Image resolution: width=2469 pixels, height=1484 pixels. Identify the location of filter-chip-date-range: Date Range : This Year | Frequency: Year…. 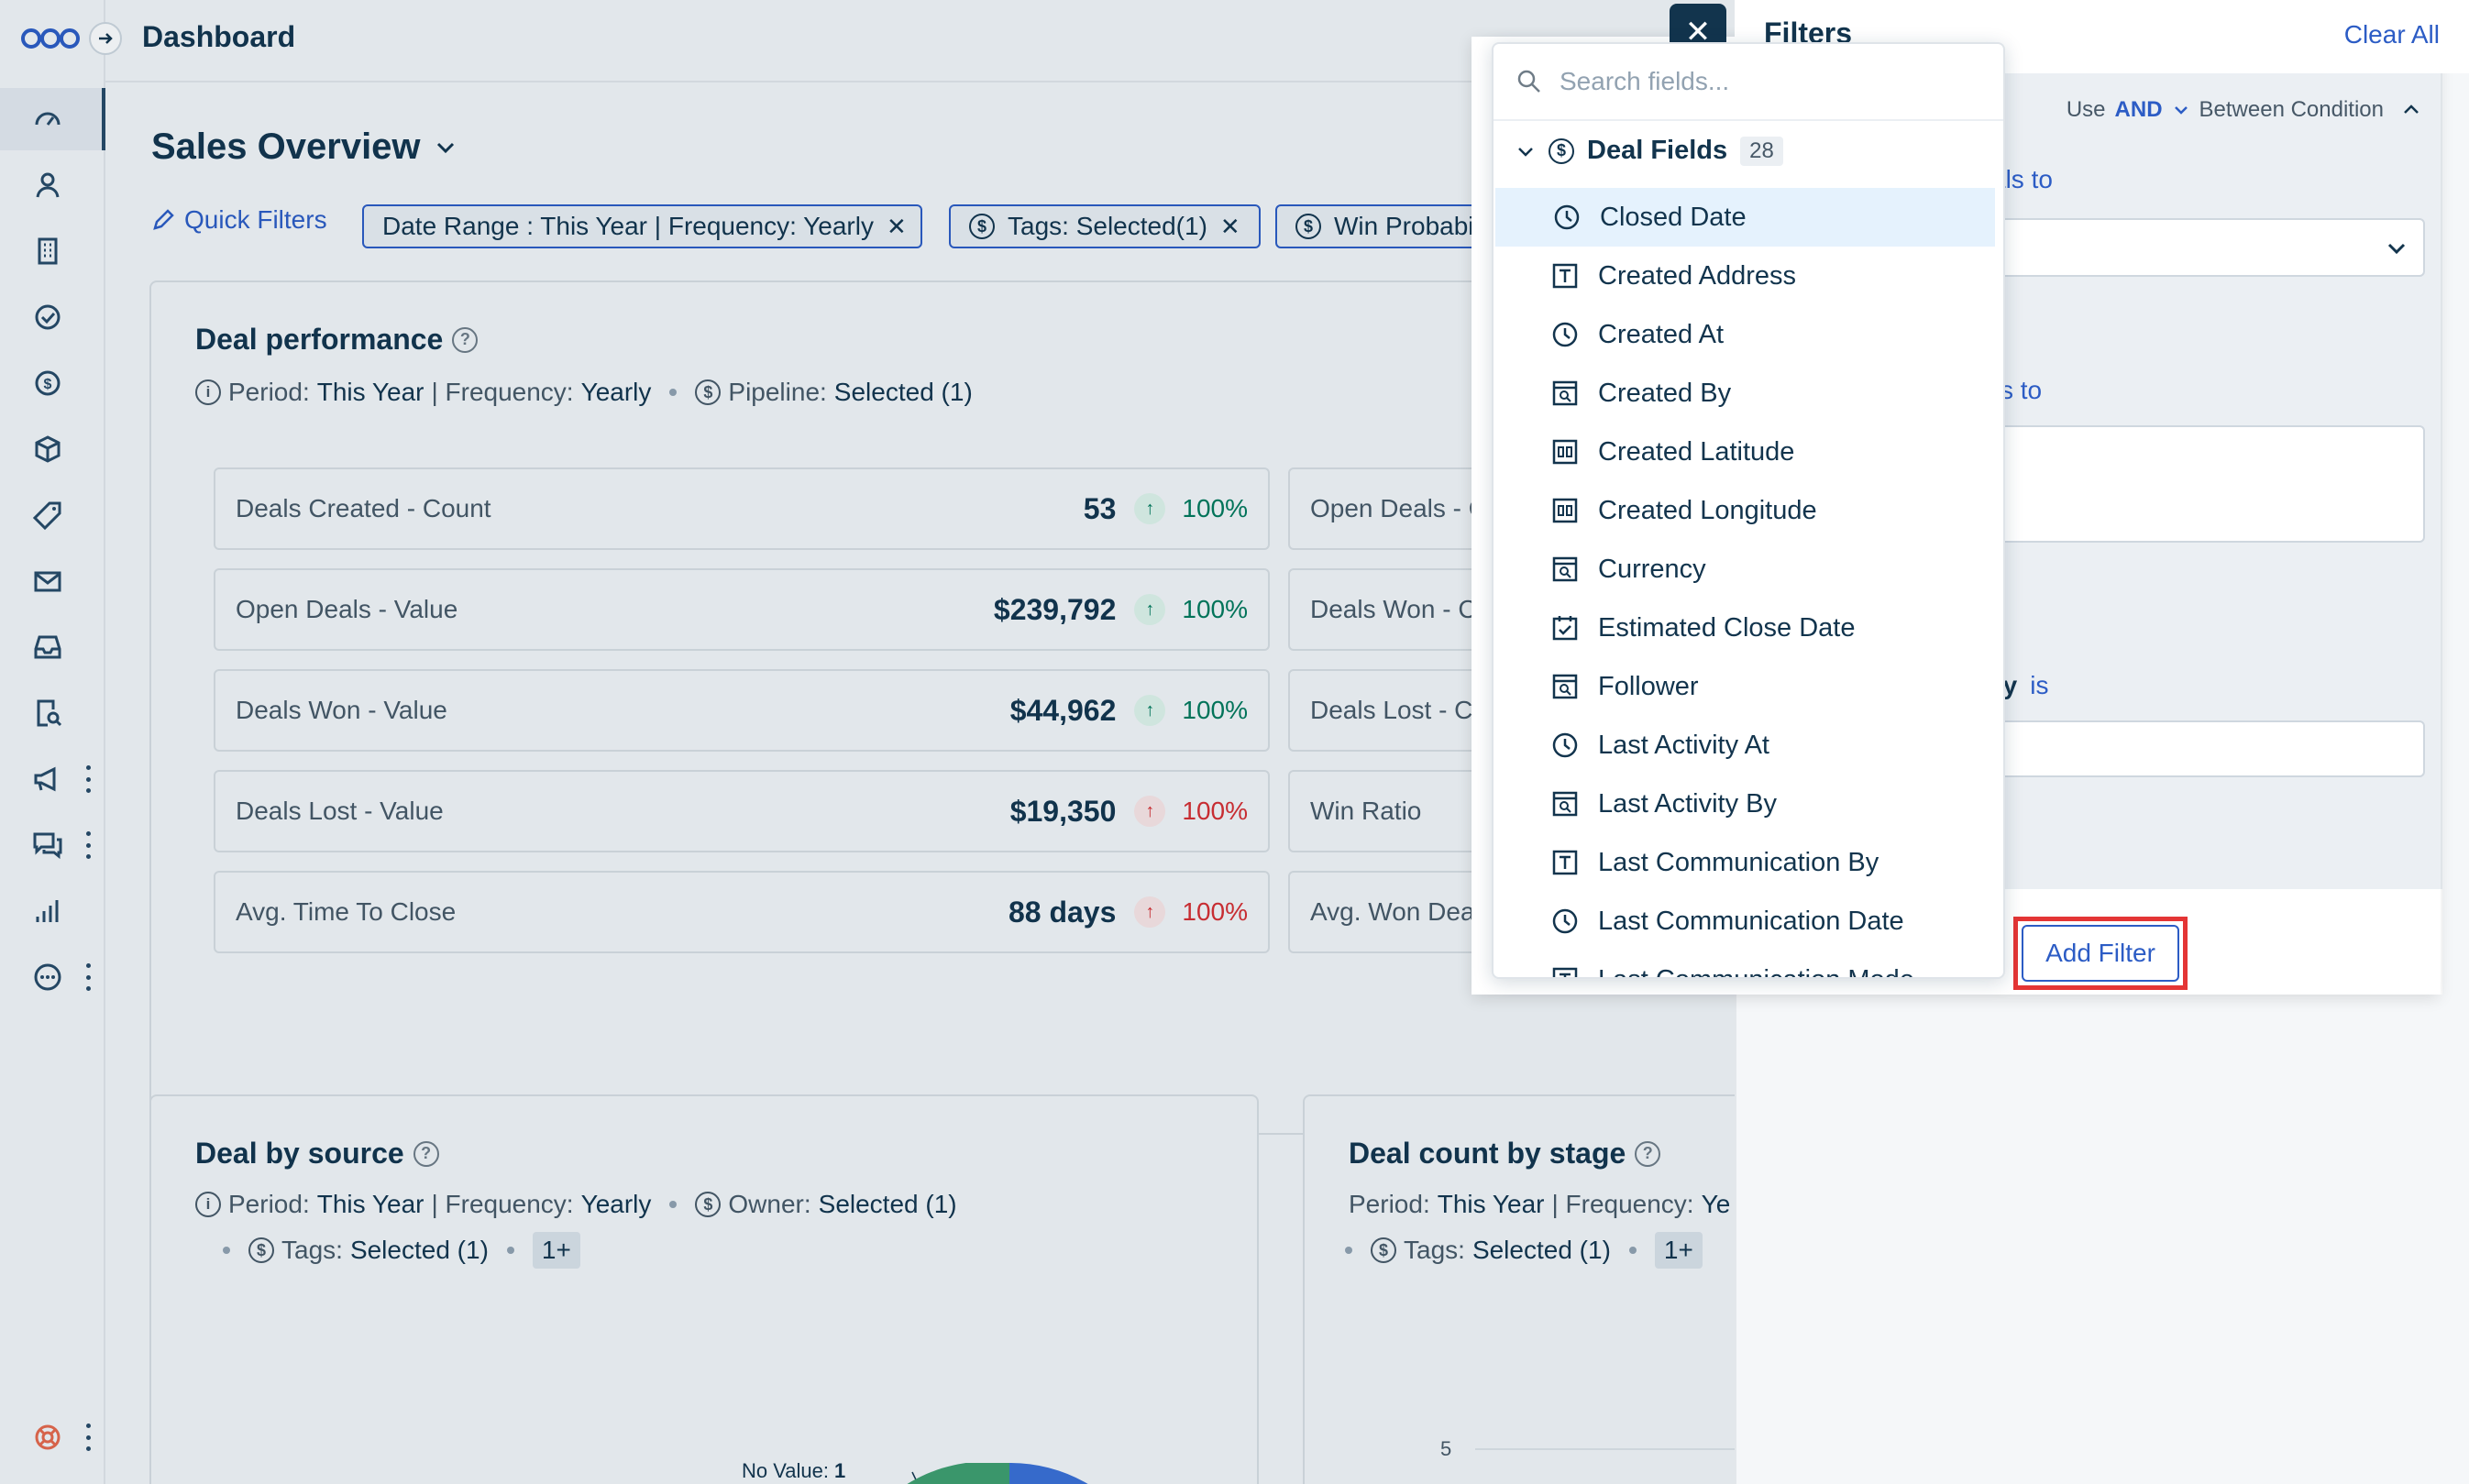
(642, 226).